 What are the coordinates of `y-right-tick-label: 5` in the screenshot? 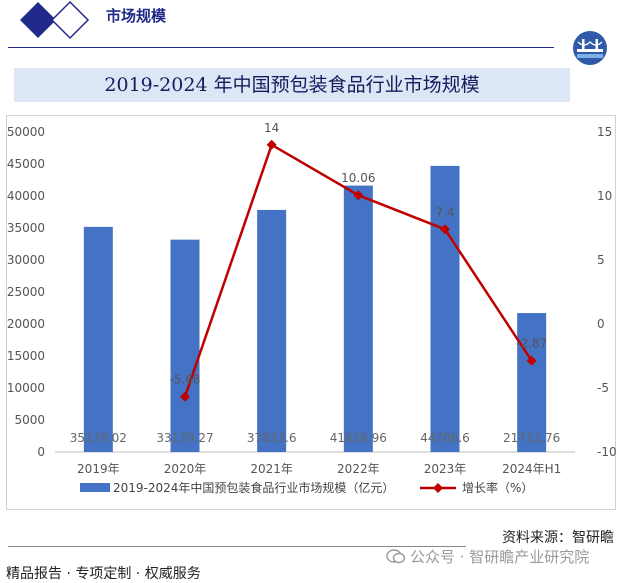 It's located at (601, 260).